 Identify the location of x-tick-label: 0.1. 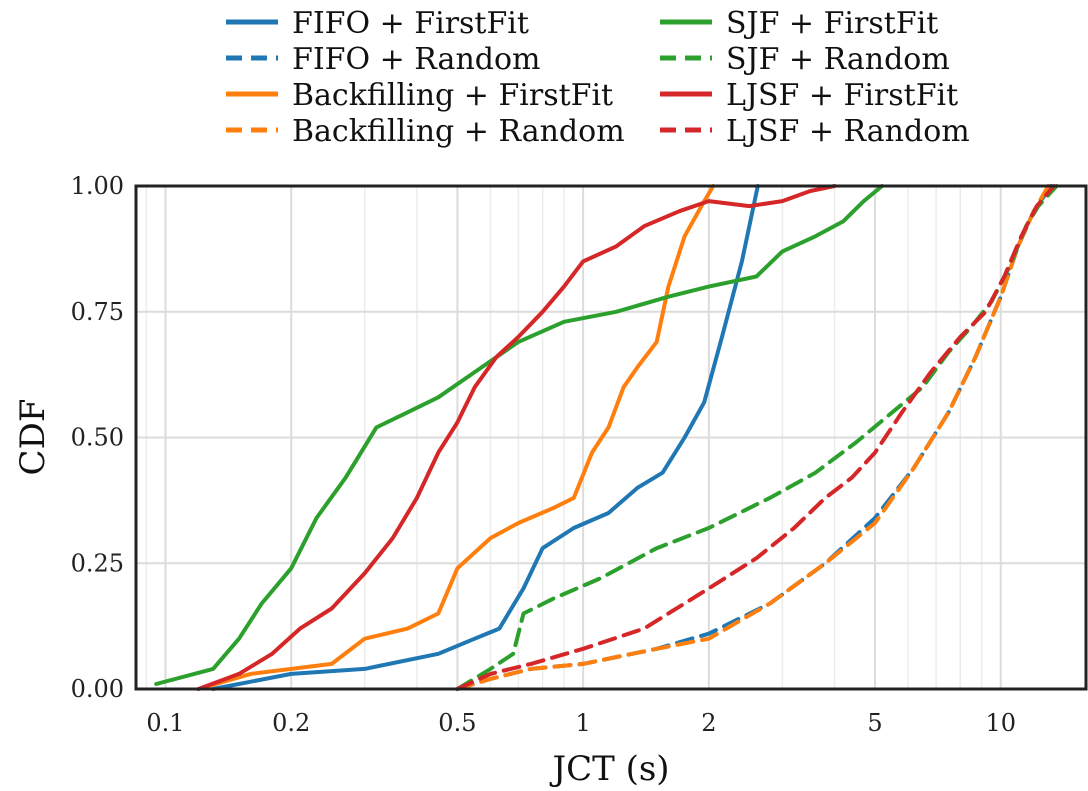
(165, 723).